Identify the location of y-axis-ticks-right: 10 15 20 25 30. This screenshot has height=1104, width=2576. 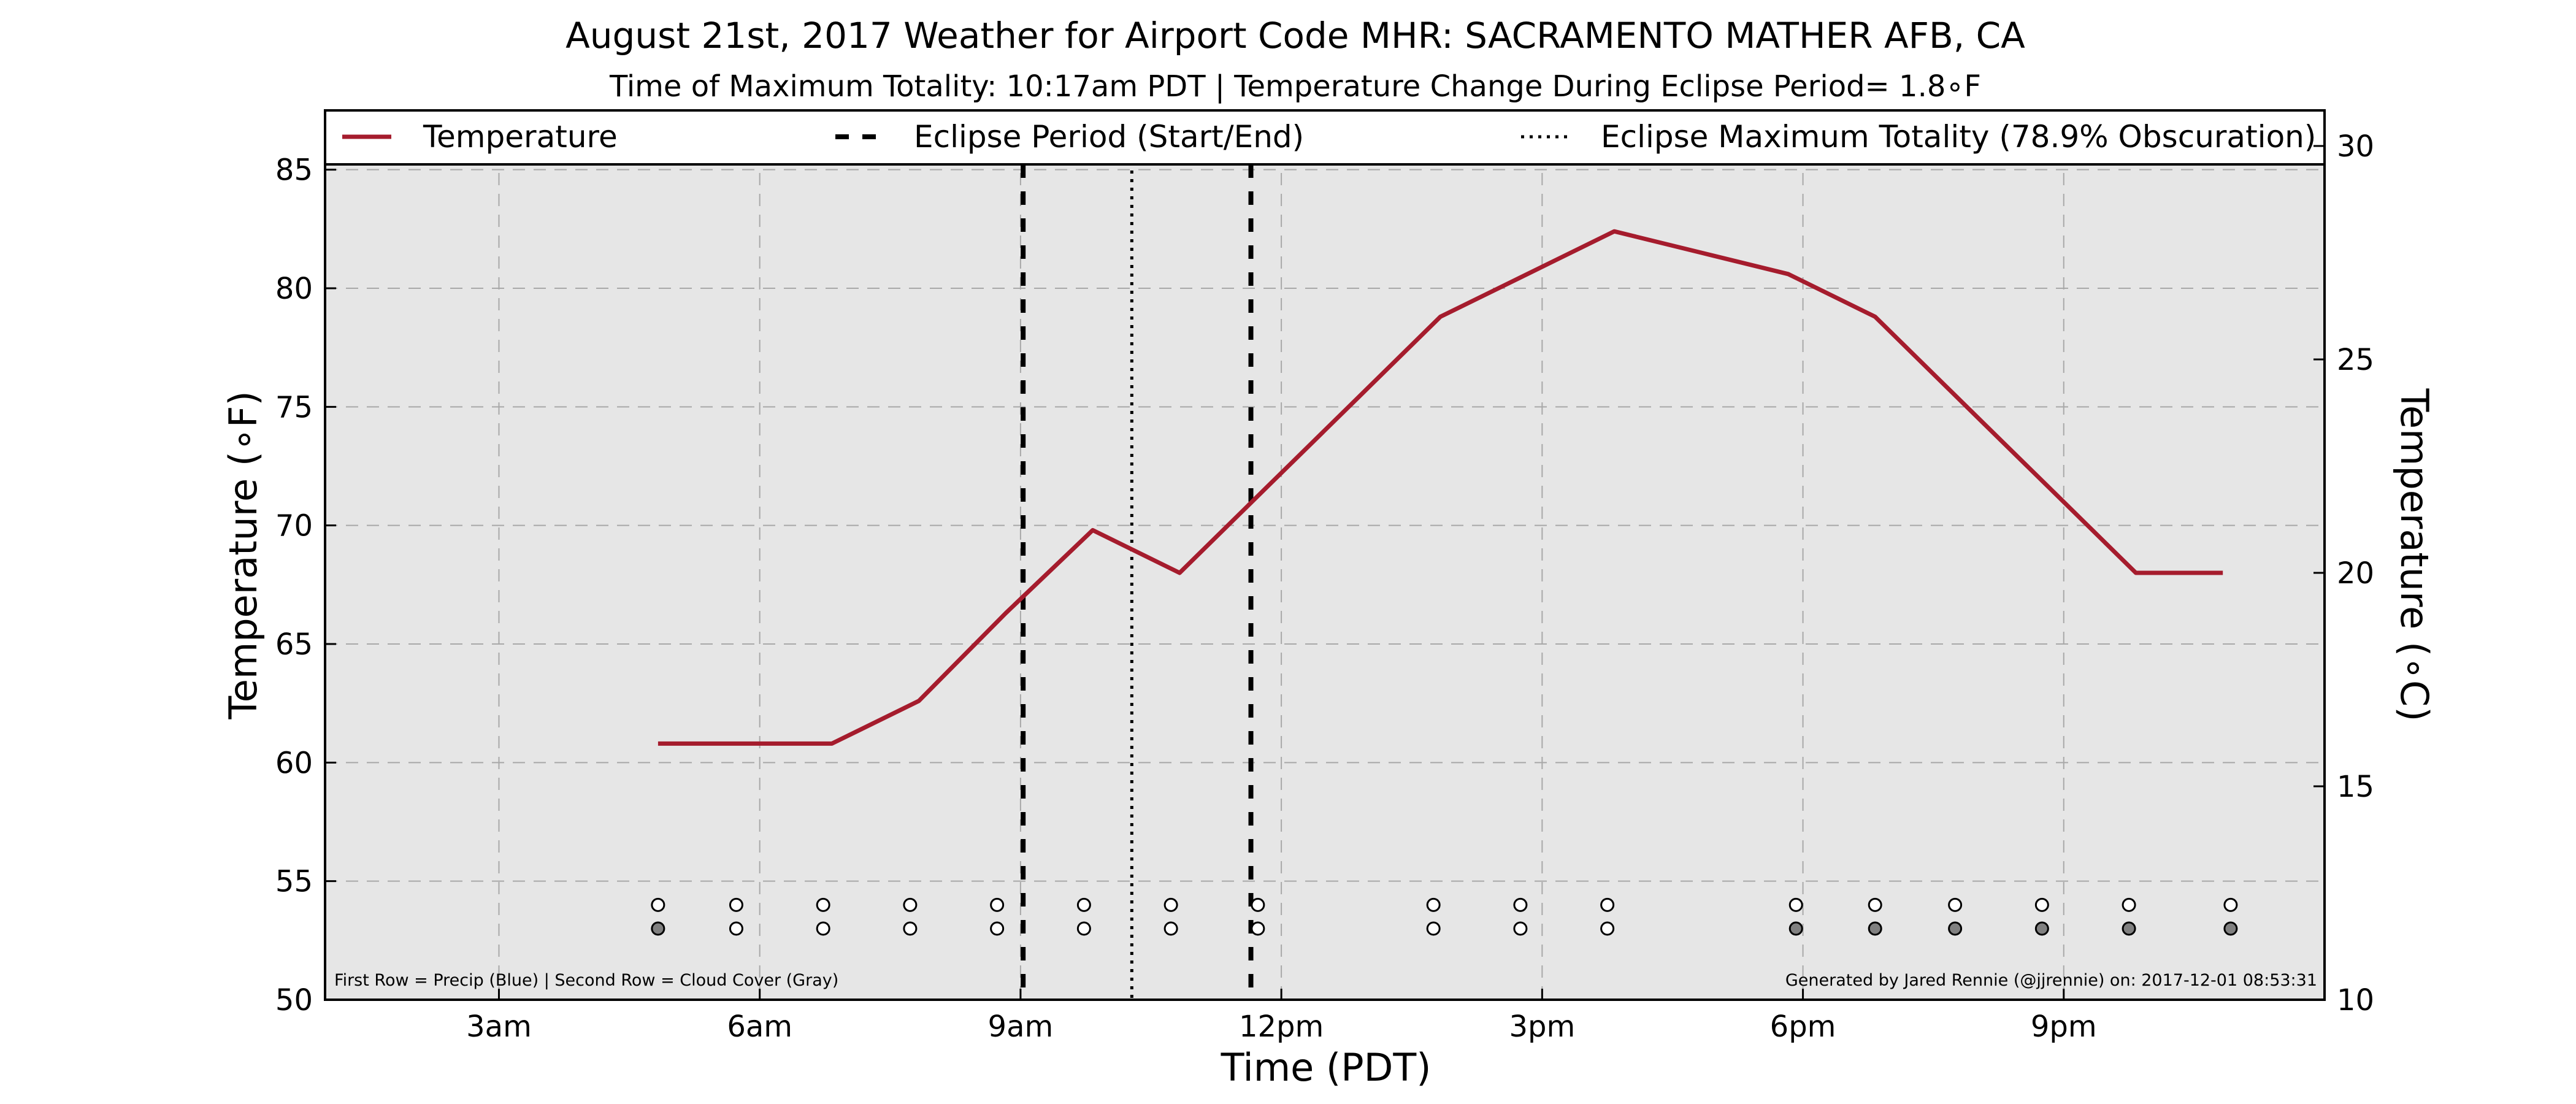
(2343, 573).